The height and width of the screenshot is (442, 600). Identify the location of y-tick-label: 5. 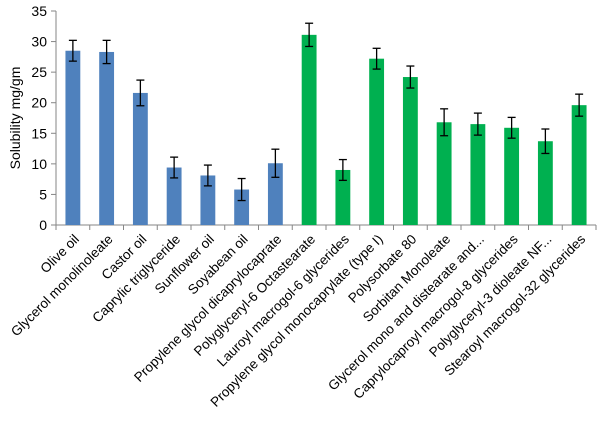
(43, 194).